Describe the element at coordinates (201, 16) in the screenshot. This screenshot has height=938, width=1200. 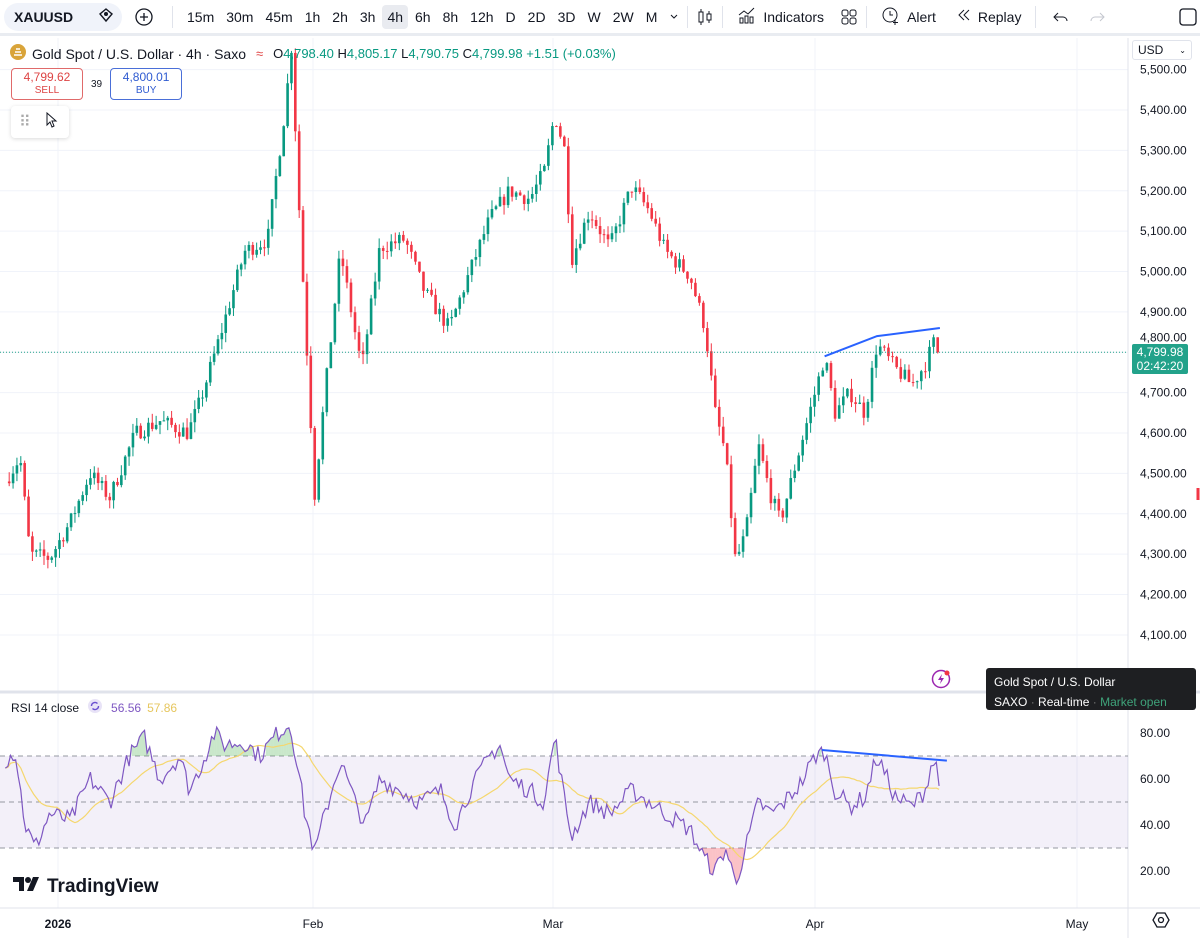
I see `timeframe-15m: 15m` at that location.